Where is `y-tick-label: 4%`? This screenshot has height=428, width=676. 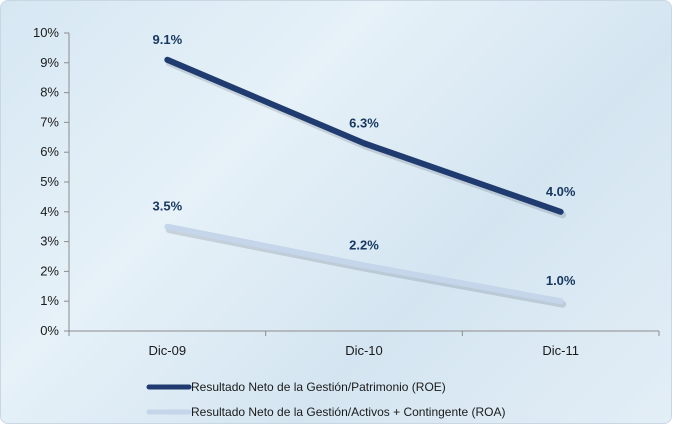 y-tick-label: 4% is located at coordinates (49, 211).